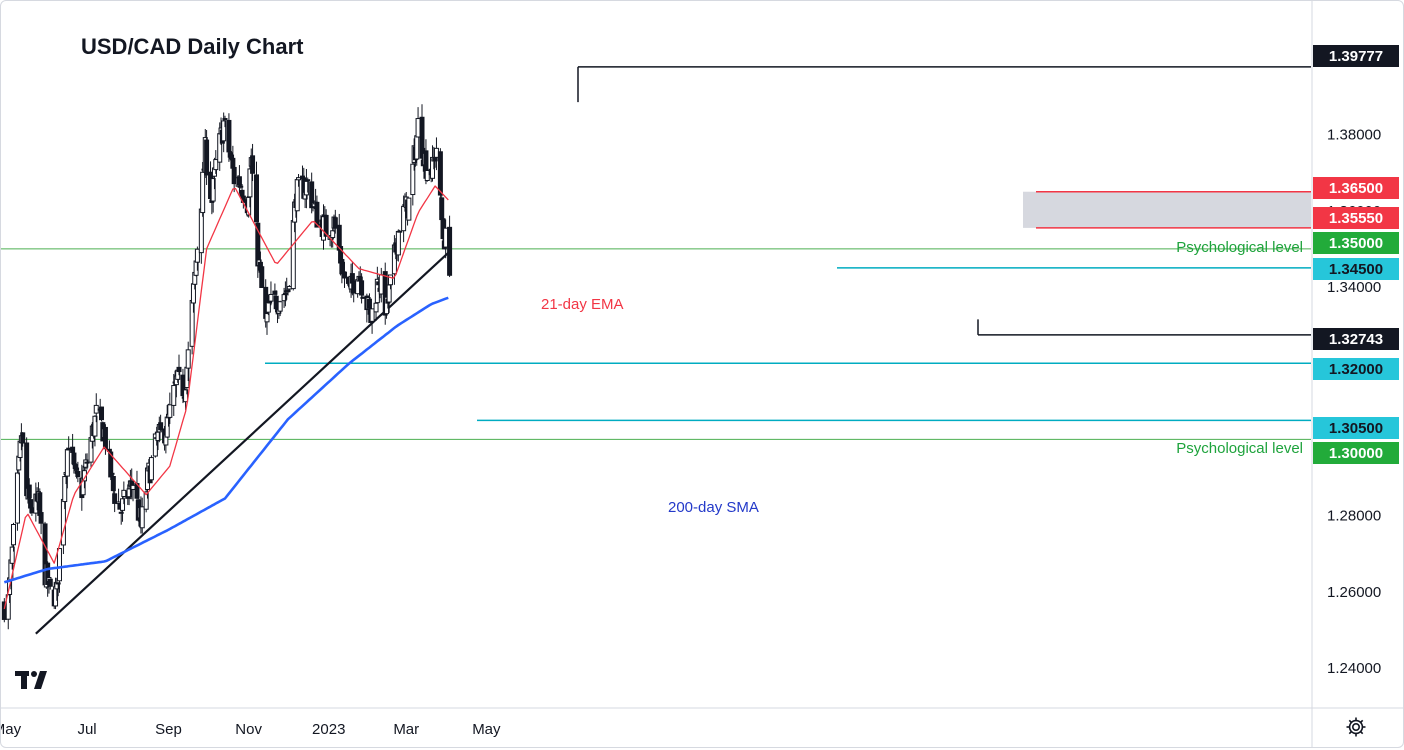  What do you see at coordinates (1356, 727) in the screenshot?
I see `gear-icon` at bounding box center [1356, 727].